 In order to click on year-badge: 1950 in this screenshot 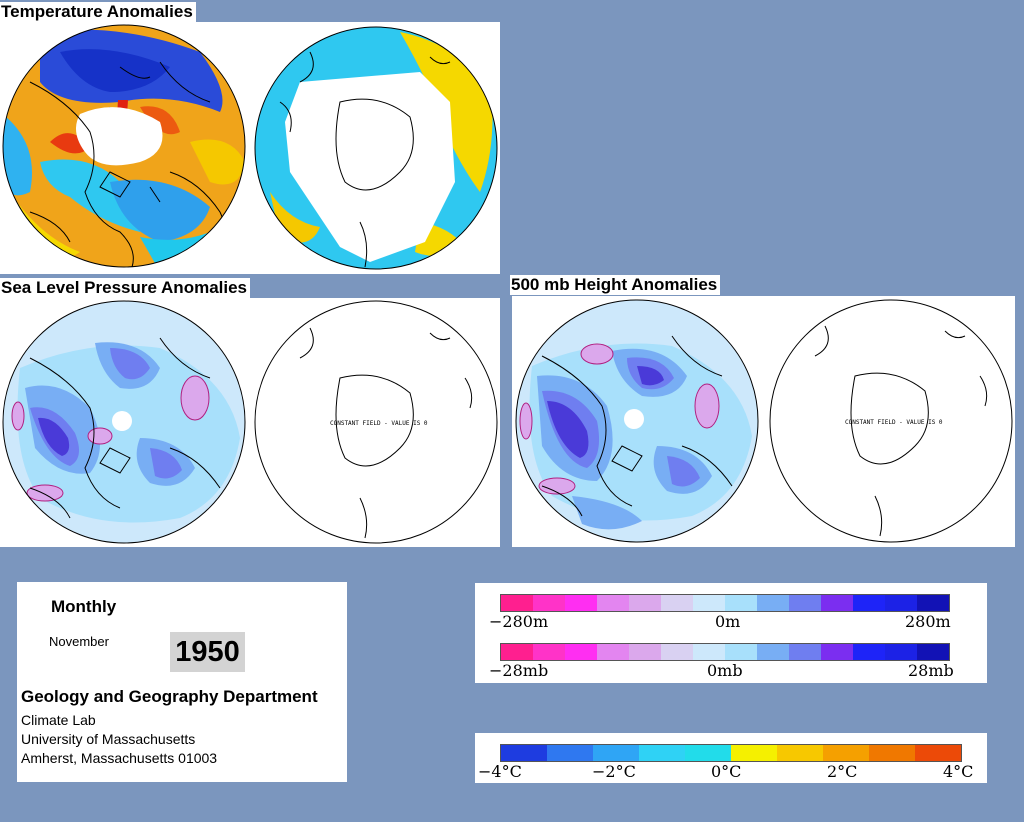, I will do `click(207, 652)`.